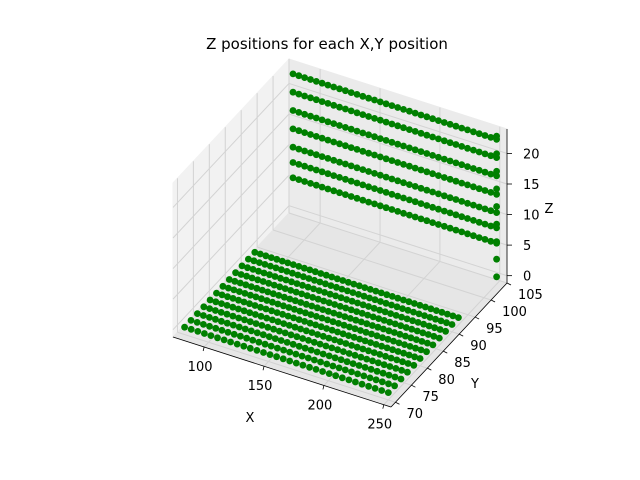 This screenshot has height=480, width=640. Describe the element at coordinates (429, 369) in the screenshot. I see `y-tick` at that location.